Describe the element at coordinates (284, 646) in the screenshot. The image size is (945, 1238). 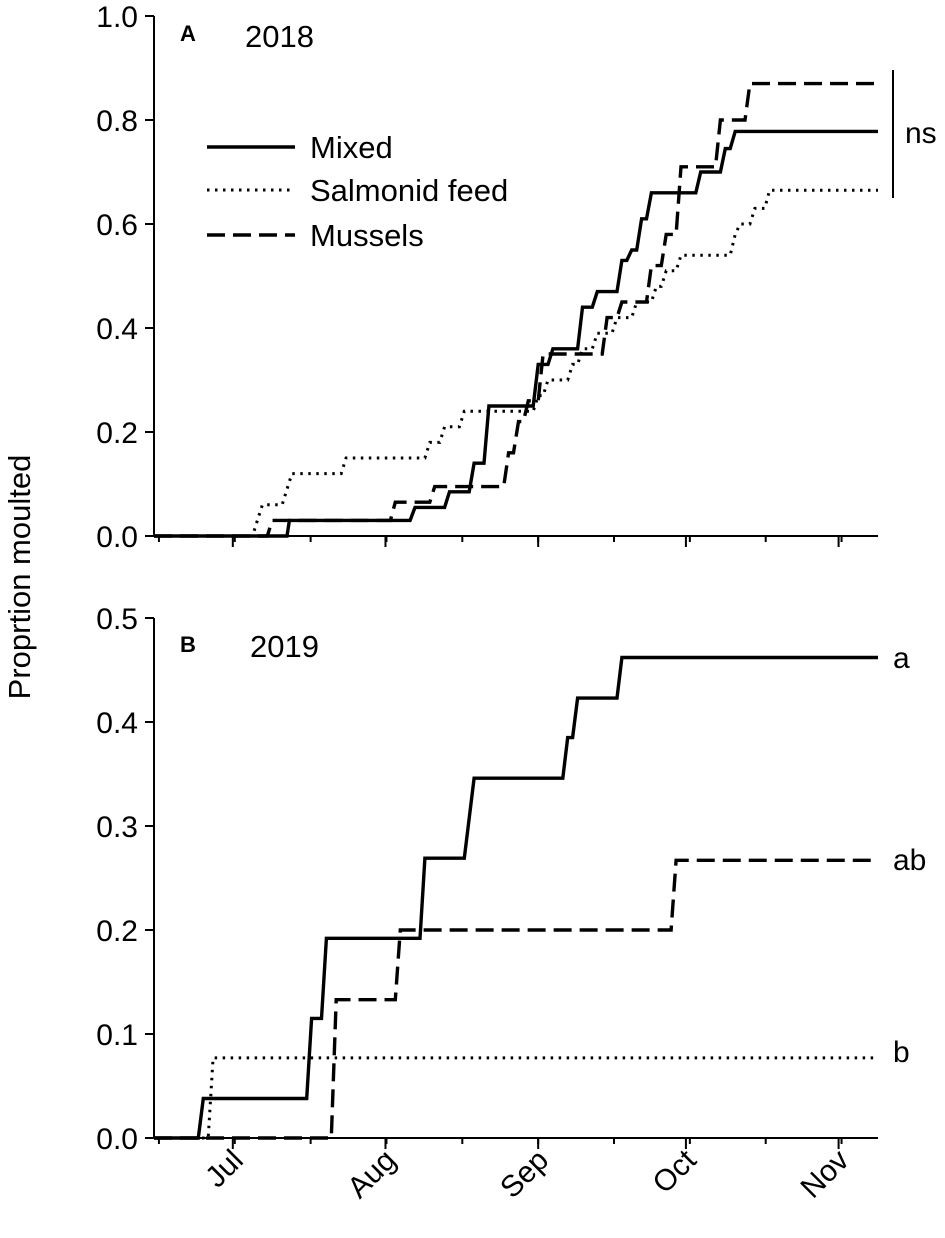
I see `panel-b-year: 2019` at that location.